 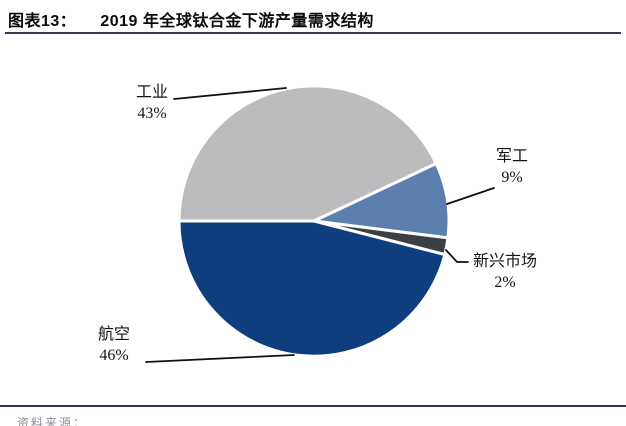 What do you see at coordinates (312, 288) in the screenshot?
I see `pie-slice-aviation` at bounding box center [312, 288].